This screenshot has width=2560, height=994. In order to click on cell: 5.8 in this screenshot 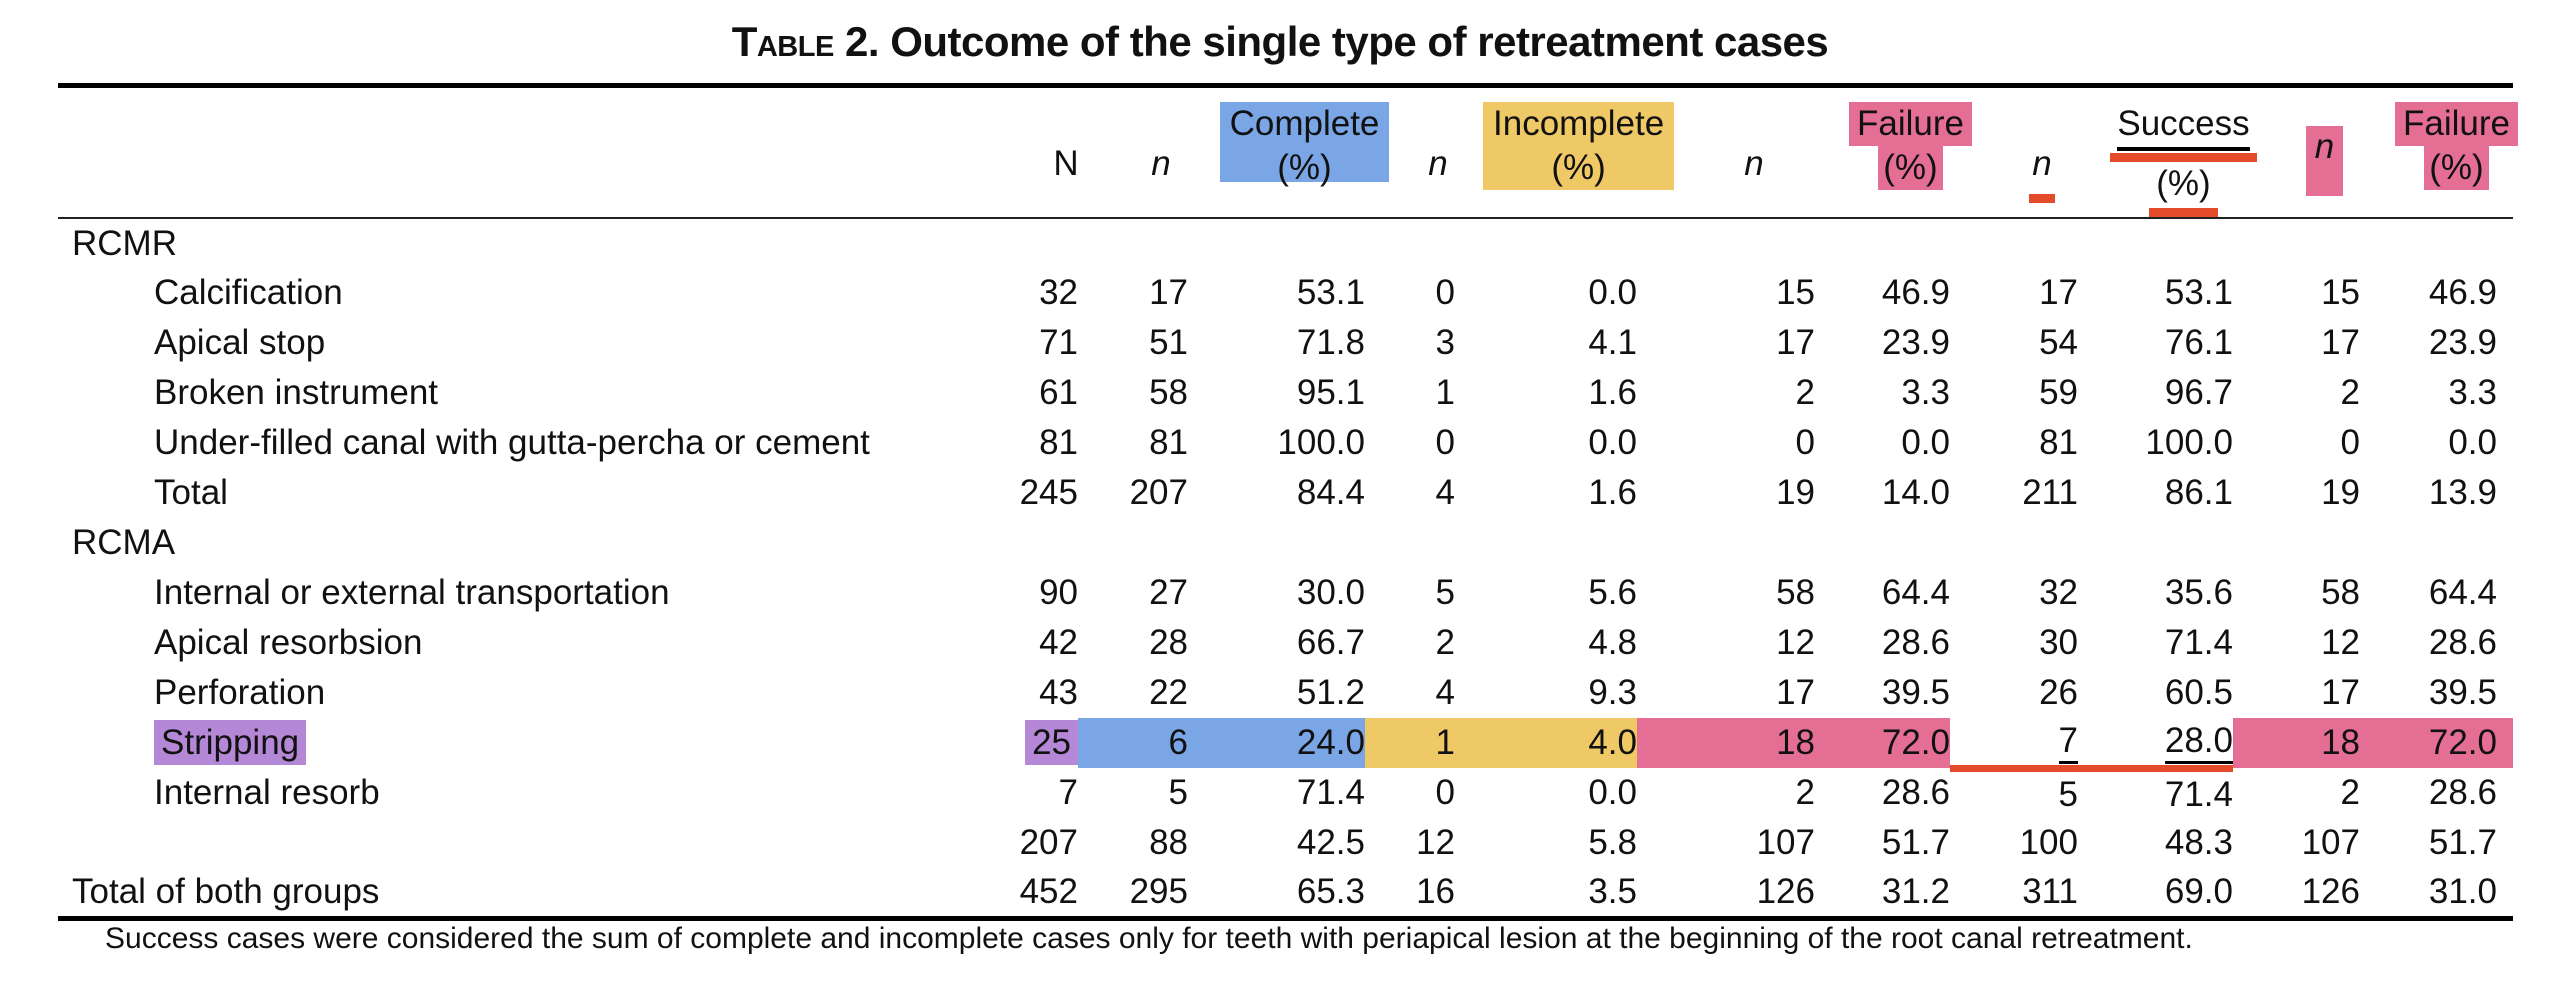, I will do `click(1612, 842)`.